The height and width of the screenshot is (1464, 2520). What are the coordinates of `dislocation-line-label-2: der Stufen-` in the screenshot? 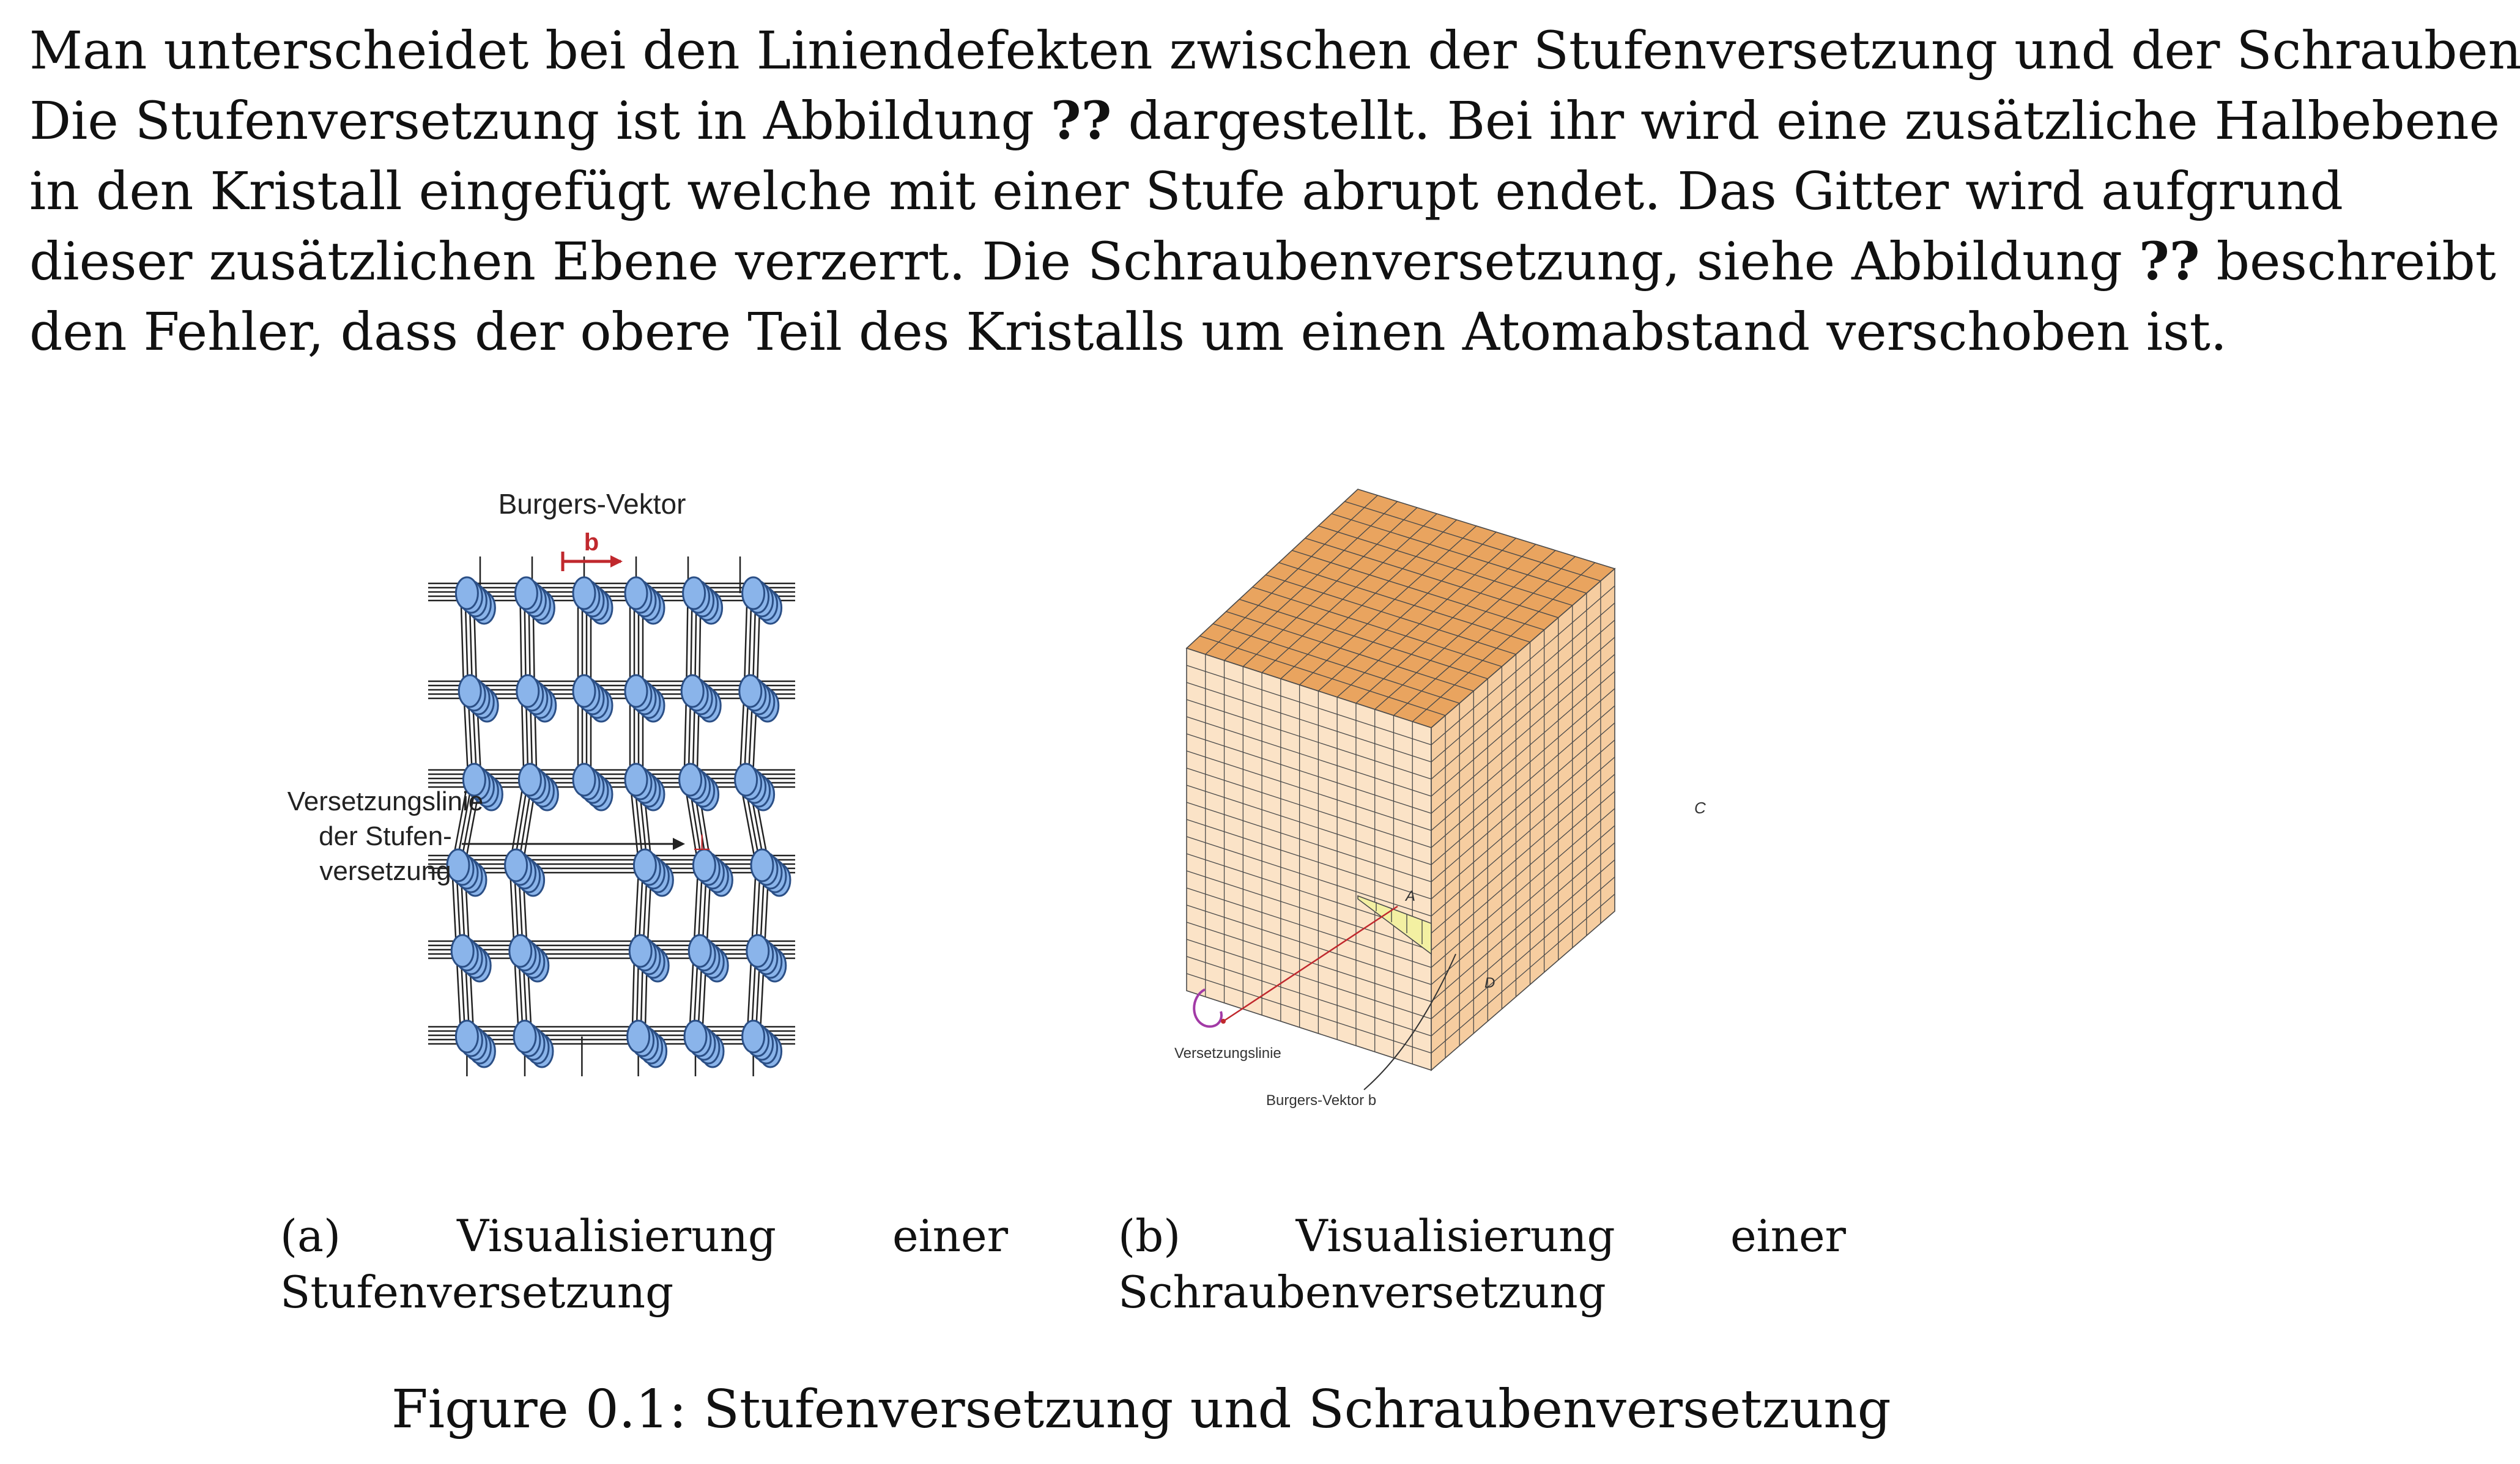 It's located at (385, 836).